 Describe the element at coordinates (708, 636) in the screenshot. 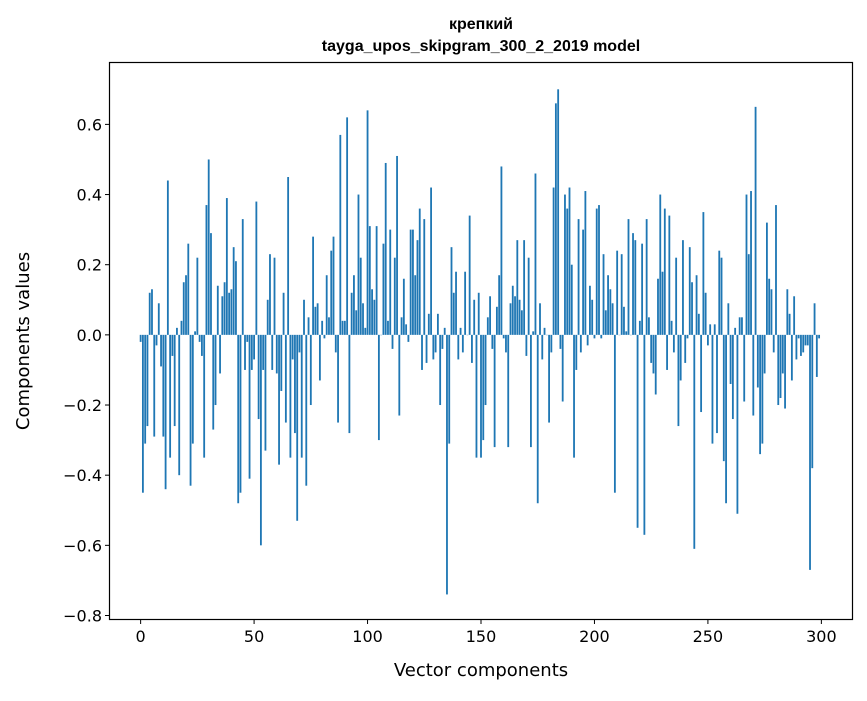

I see `x-tick-label: 250` at that location.